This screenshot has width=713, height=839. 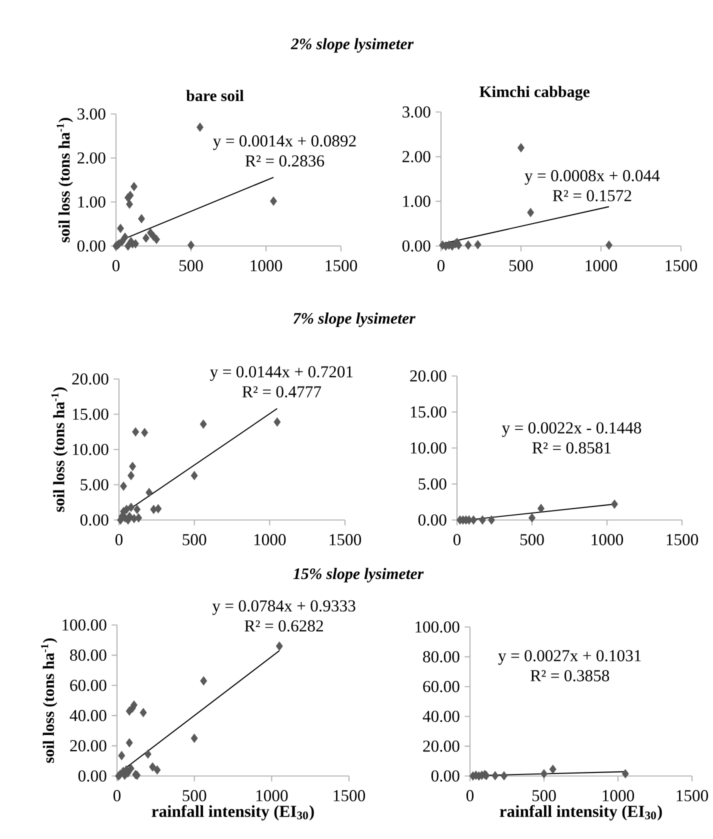 What do you see at coordinates (233, 812) in the screenshot?
I see `x-axis-title: rainfall intensity (EI$_{30}$)` at bounding box center [233, 812].